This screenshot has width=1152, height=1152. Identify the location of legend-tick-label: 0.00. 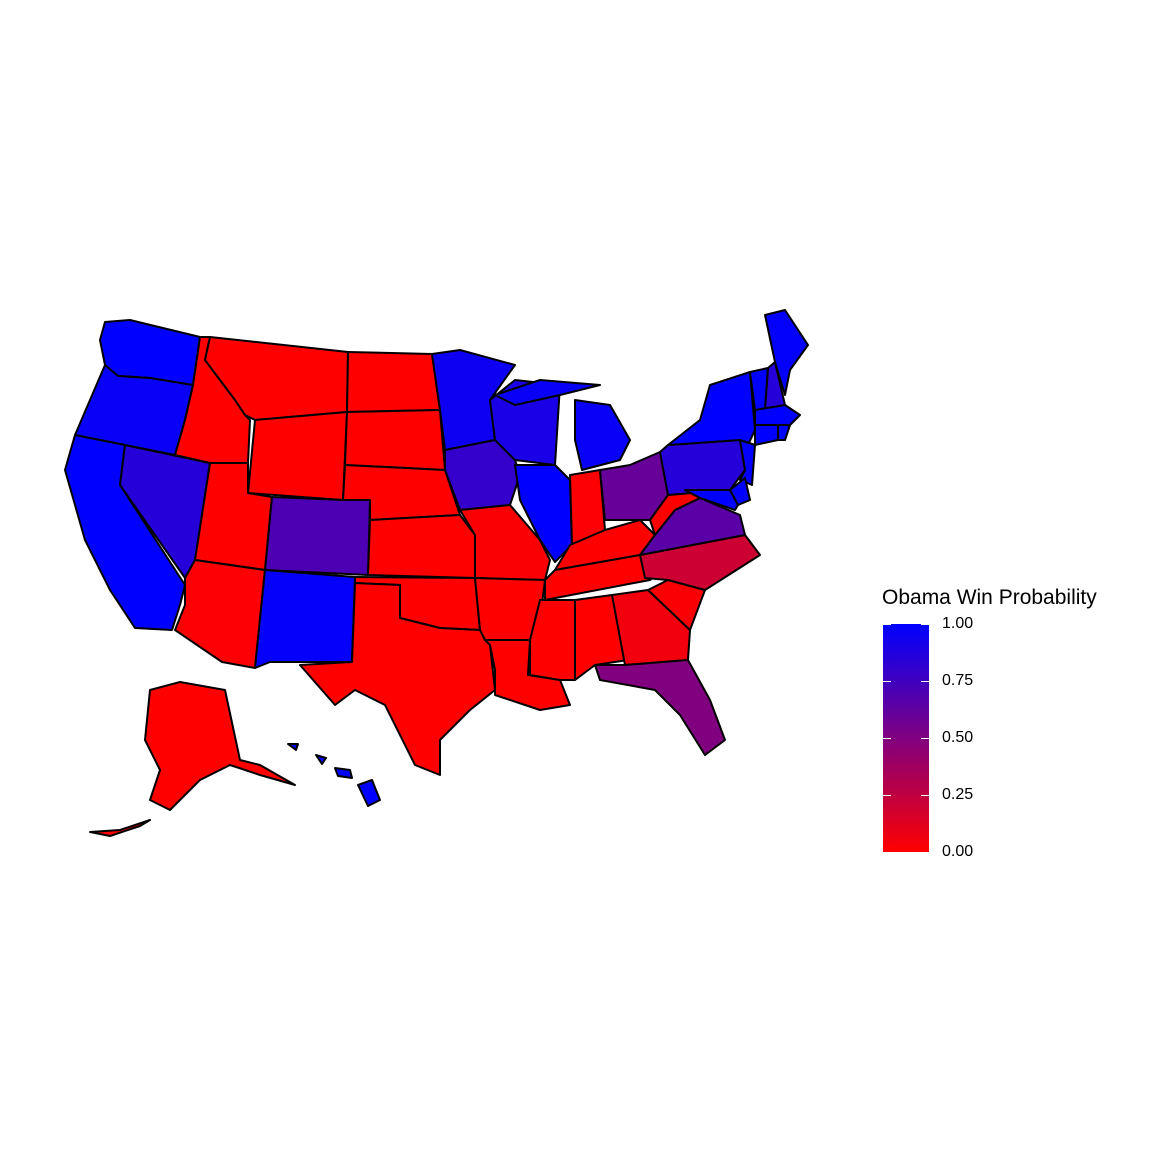
(958, 851).